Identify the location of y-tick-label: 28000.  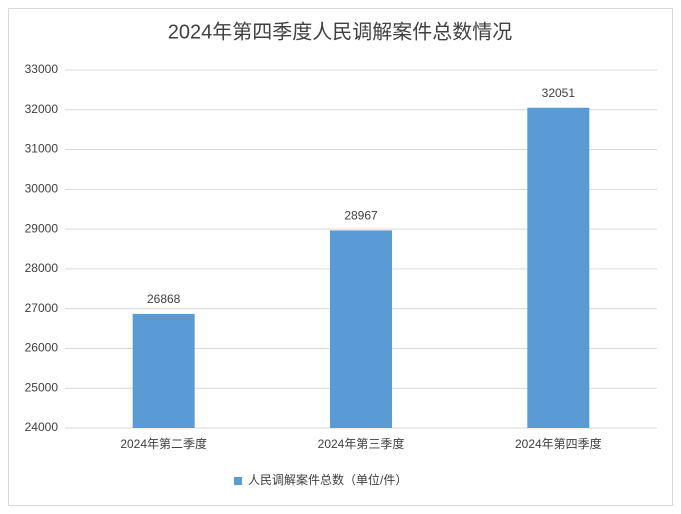
(42, 268).